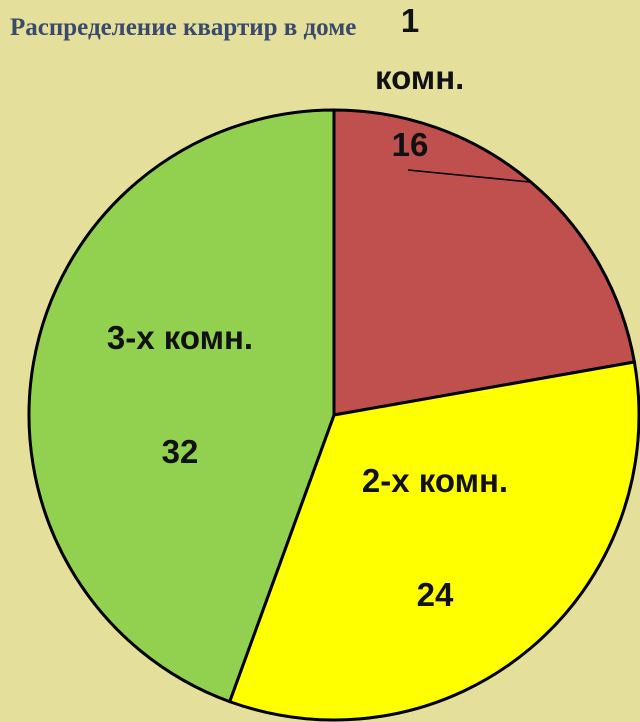  What do you see at coordinates (435, 480) in the screenshot?
I see `data-label-category: 2-х комн.` at bounding box center [435, 480].